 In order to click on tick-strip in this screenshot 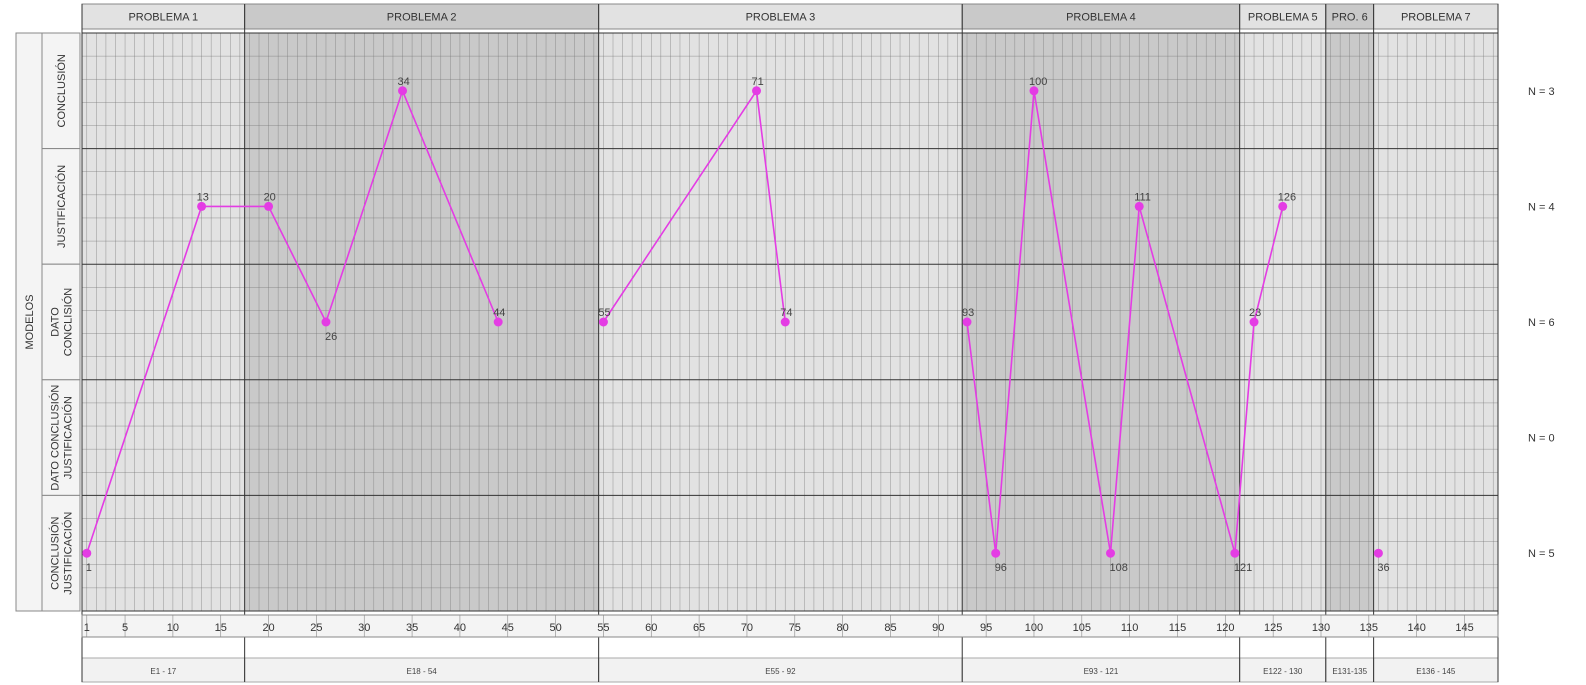, I will do `click(790, 626)`.